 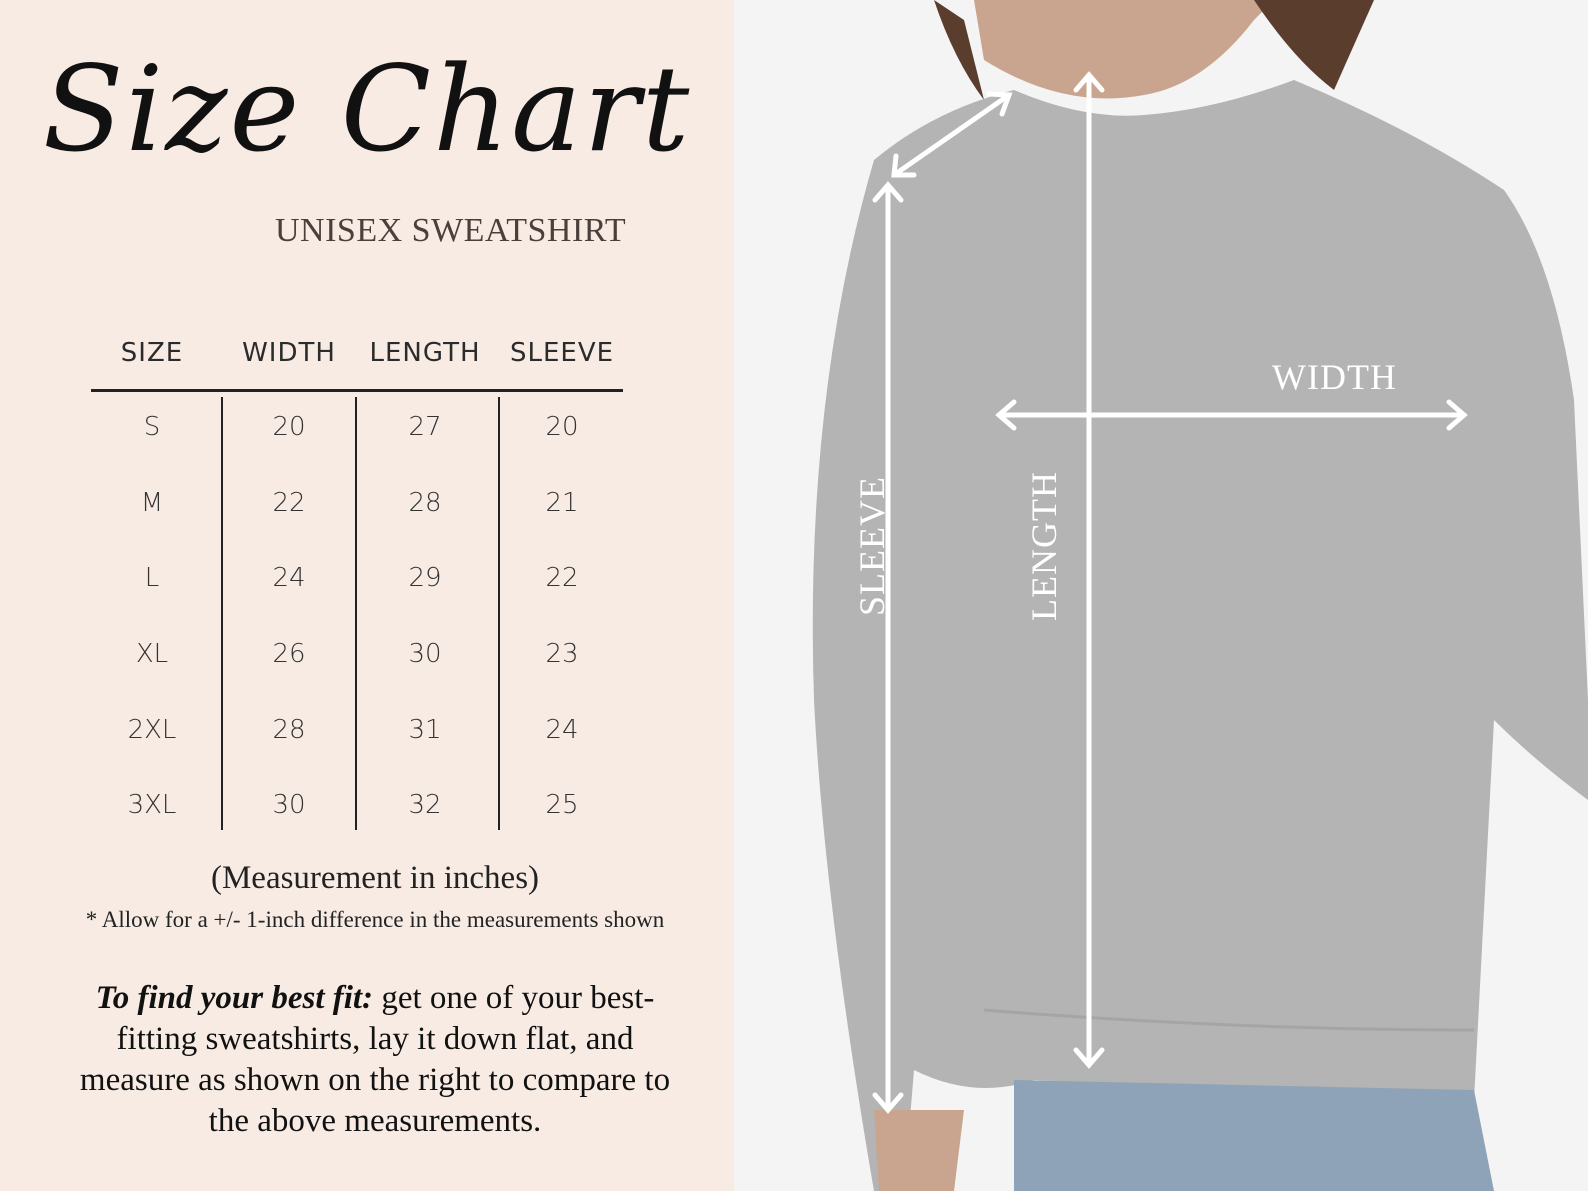 I want to click on header-length: LENGTH, so click(x=425, y=353).